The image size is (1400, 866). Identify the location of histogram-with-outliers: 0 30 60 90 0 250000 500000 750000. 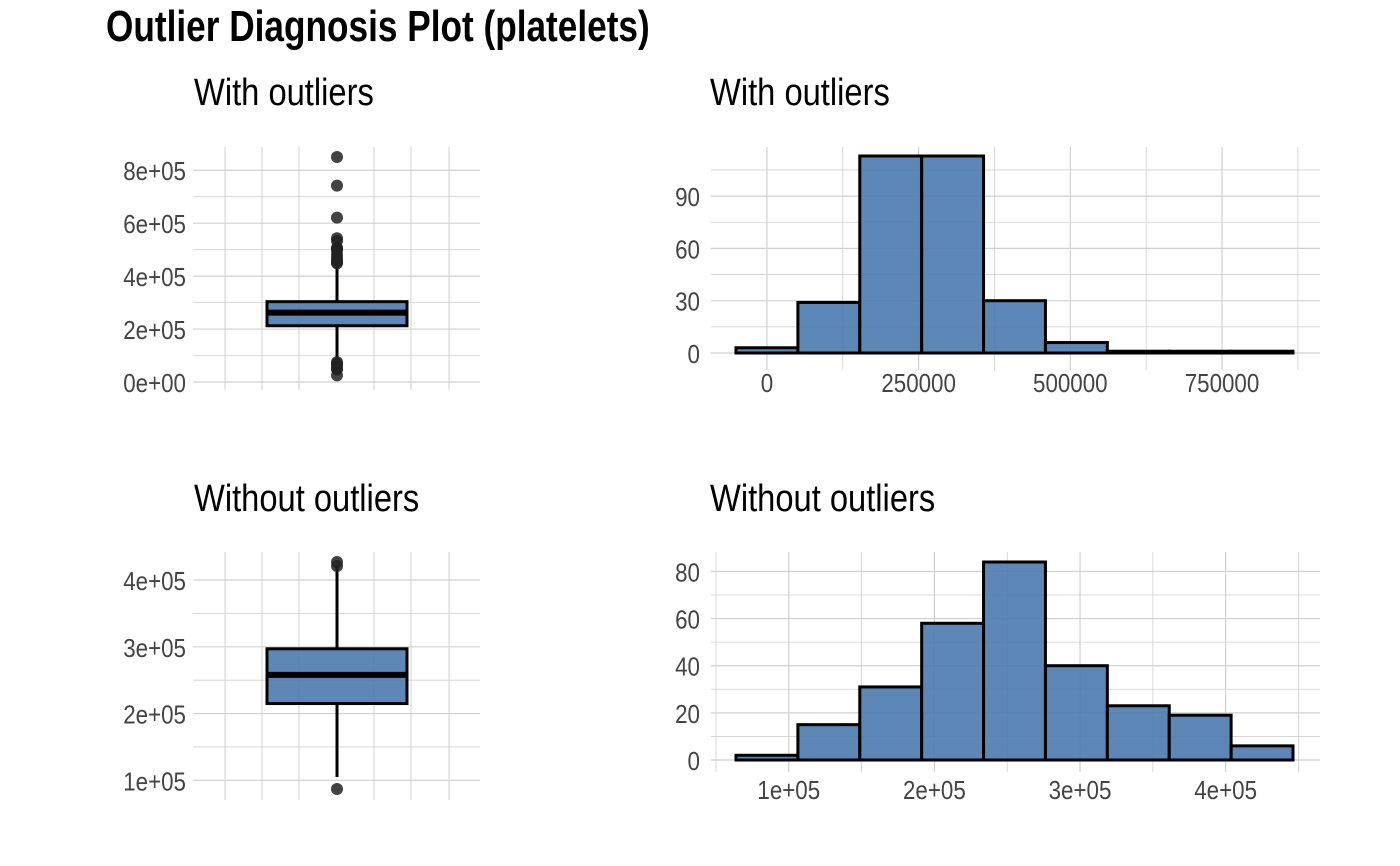
(997, 272).